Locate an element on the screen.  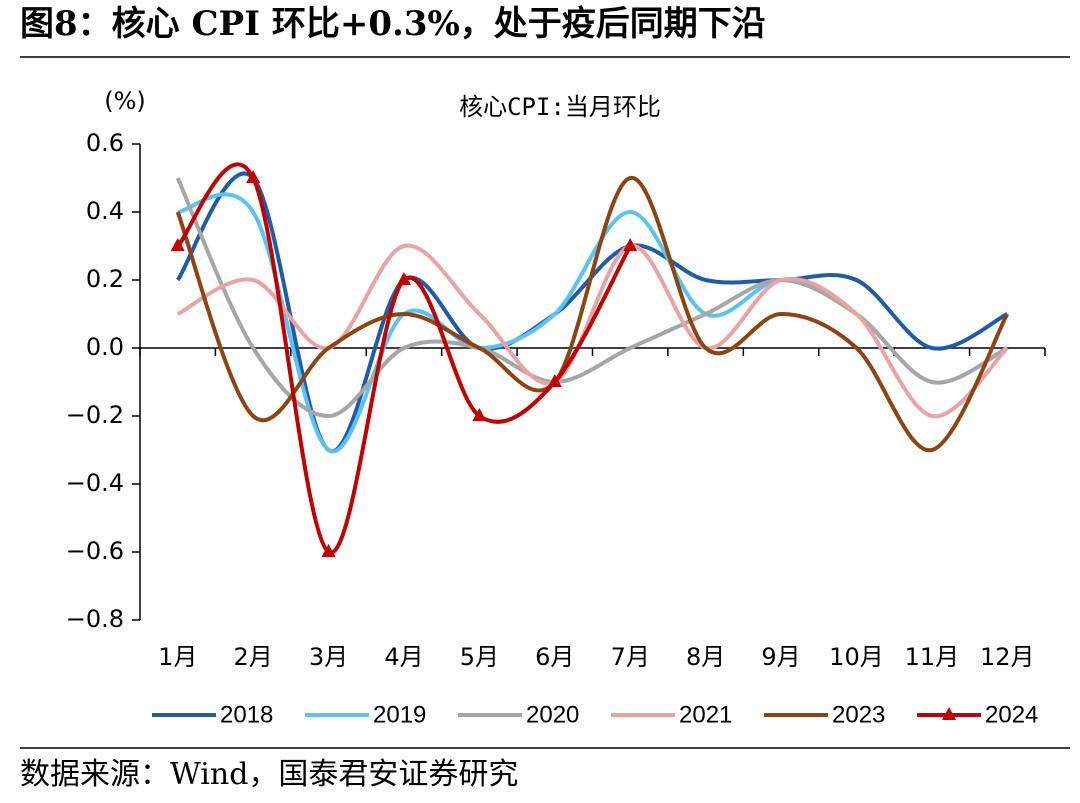
y-tick-label: −0.8 is located at coordinates (95, 619).